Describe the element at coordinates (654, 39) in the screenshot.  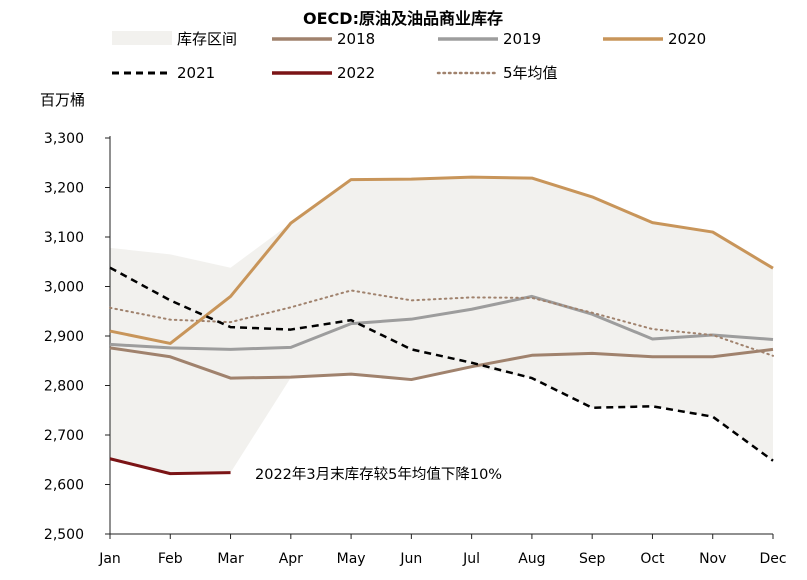
I see `legend-item: 2020` at that location.